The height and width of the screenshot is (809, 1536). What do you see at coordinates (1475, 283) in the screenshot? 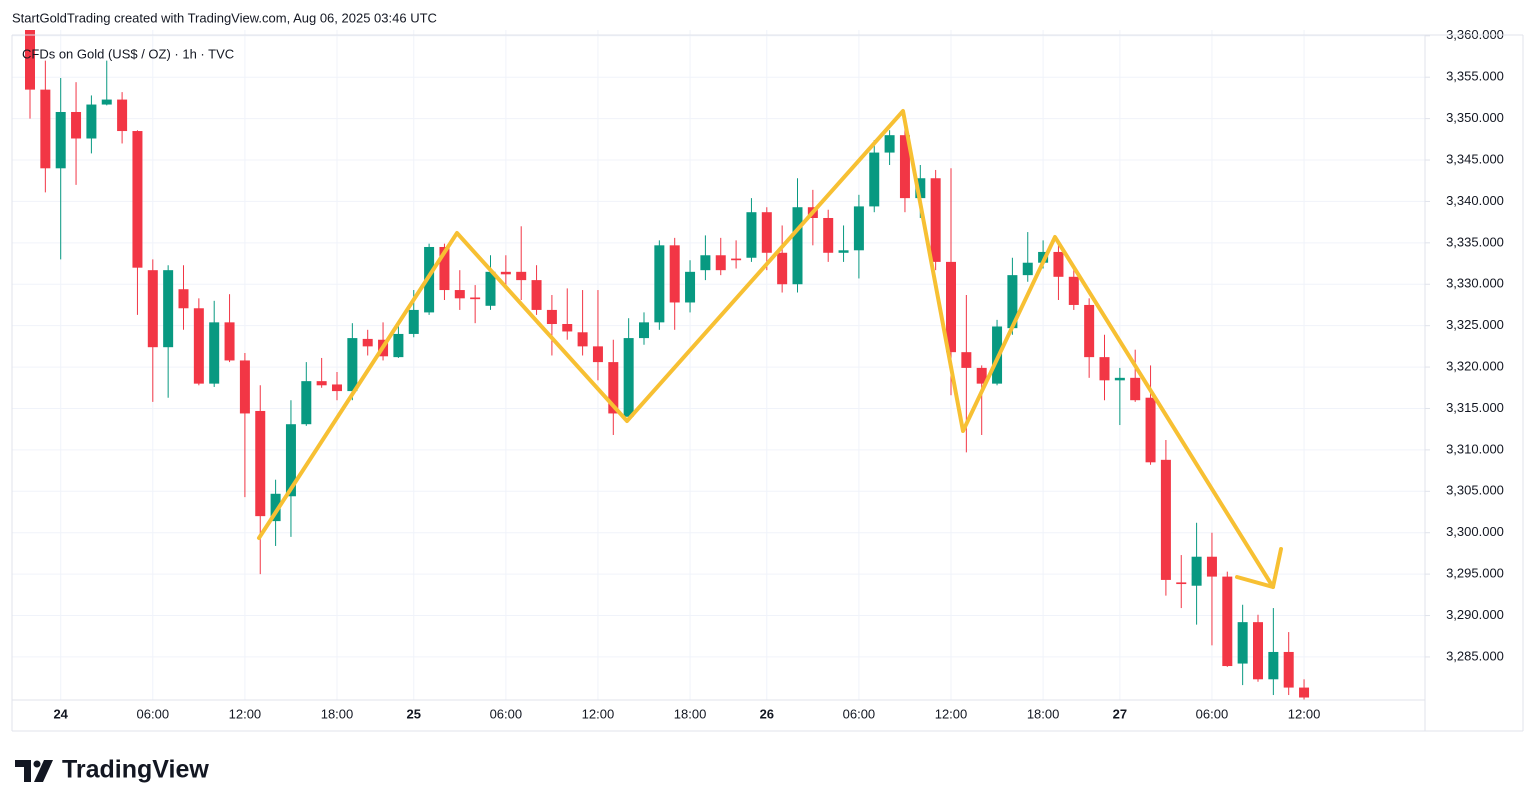
I see `y-tick-label: 3,330.000` at bounding box center [1475, 283].